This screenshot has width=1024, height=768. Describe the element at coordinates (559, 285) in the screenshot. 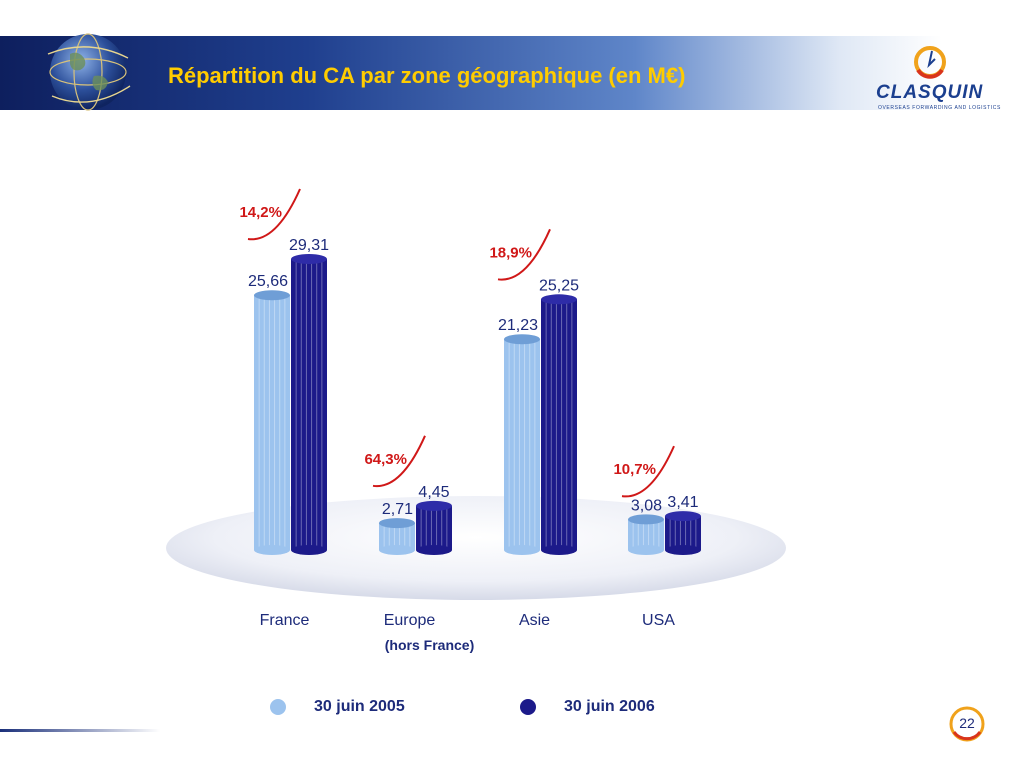

I see `value-label-asie-2006: 25,25` at that location.